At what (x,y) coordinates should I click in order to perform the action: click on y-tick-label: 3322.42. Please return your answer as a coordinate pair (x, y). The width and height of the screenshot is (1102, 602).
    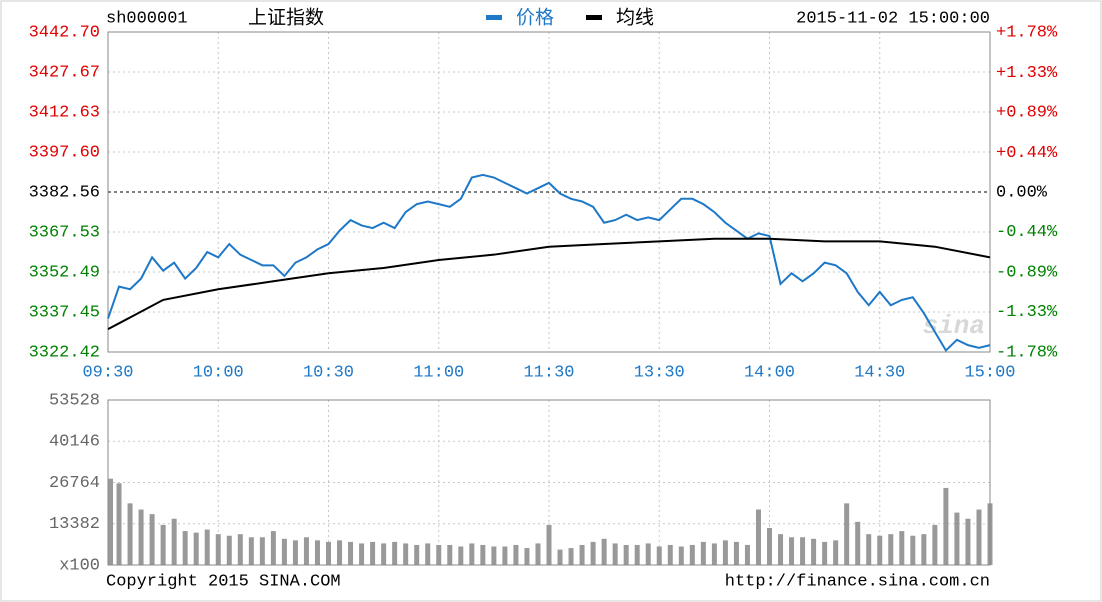
    Looking at the image, I should click on (64, 352).